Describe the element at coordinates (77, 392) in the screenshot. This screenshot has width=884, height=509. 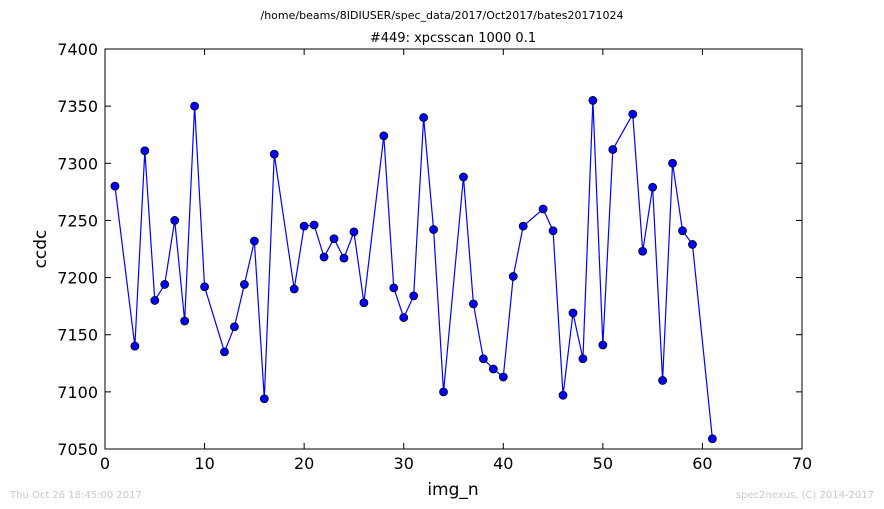
I see `y-tick-label: 7100` at that location.